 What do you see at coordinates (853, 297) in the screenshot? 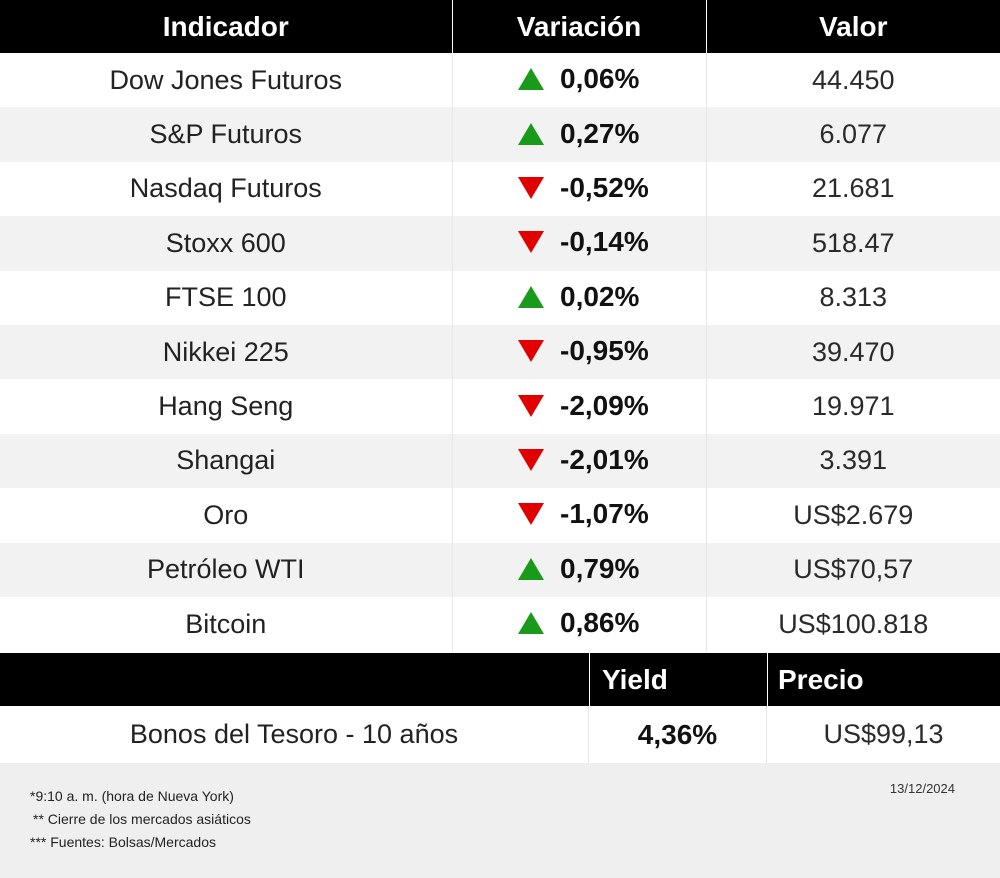
I see `indicator-value: 8.313` at bounding box center [853, 297].